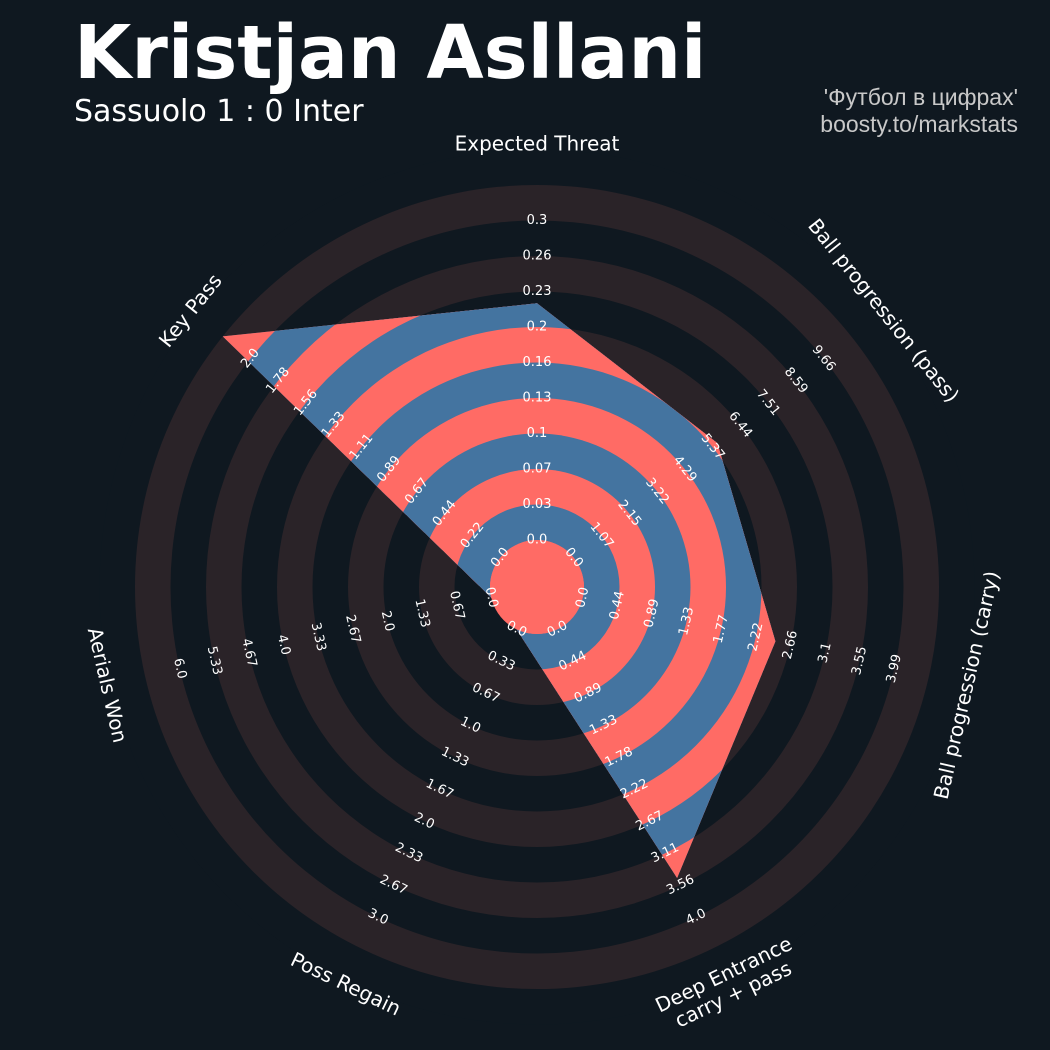 This screenshot has width=1050, height=1050. What do you see at coordinates (537, 327) in the screenshot?
I see `tick-label-axis0-6: 0.2` at bounding box center [537, 327].